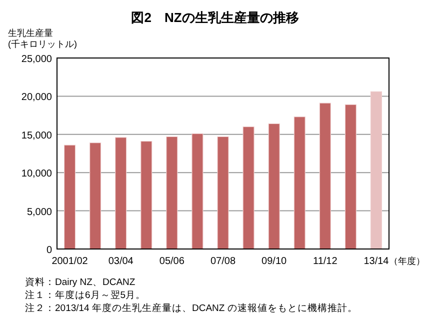 This screenshot has height=326, width=431. Describe the element at coordinates (70, 261) in the screenshot. I see `x-tick-label: 2001/02` at that location.